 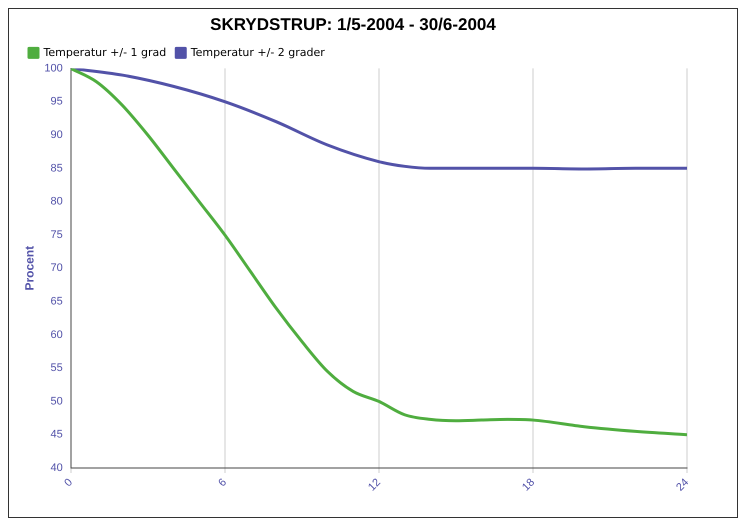 What do you see at coordinates (56, 234) in the screenshot?
I see `y-tick-label: 75` at bounding box center [56, 234].